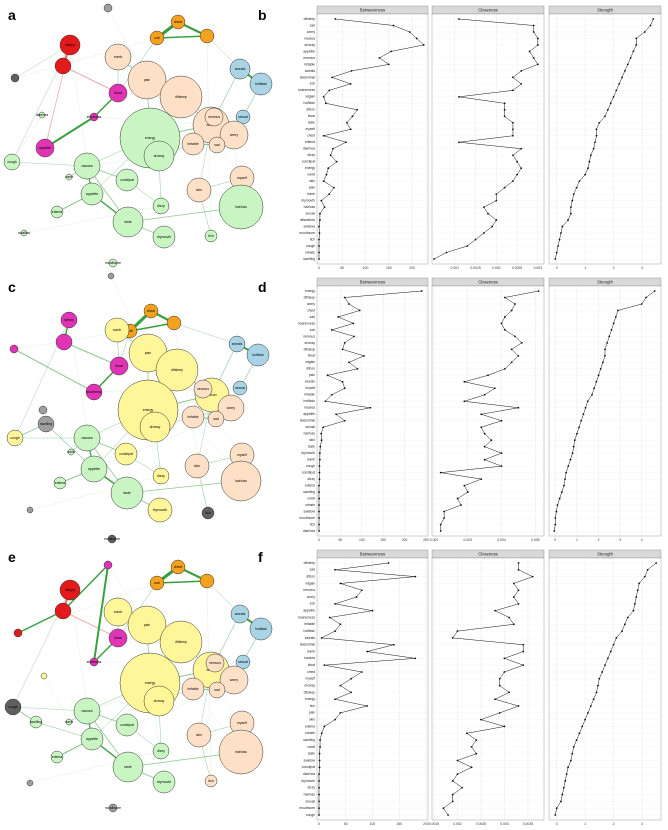  I want to click on network-node: difsleep, so click(181, 642).